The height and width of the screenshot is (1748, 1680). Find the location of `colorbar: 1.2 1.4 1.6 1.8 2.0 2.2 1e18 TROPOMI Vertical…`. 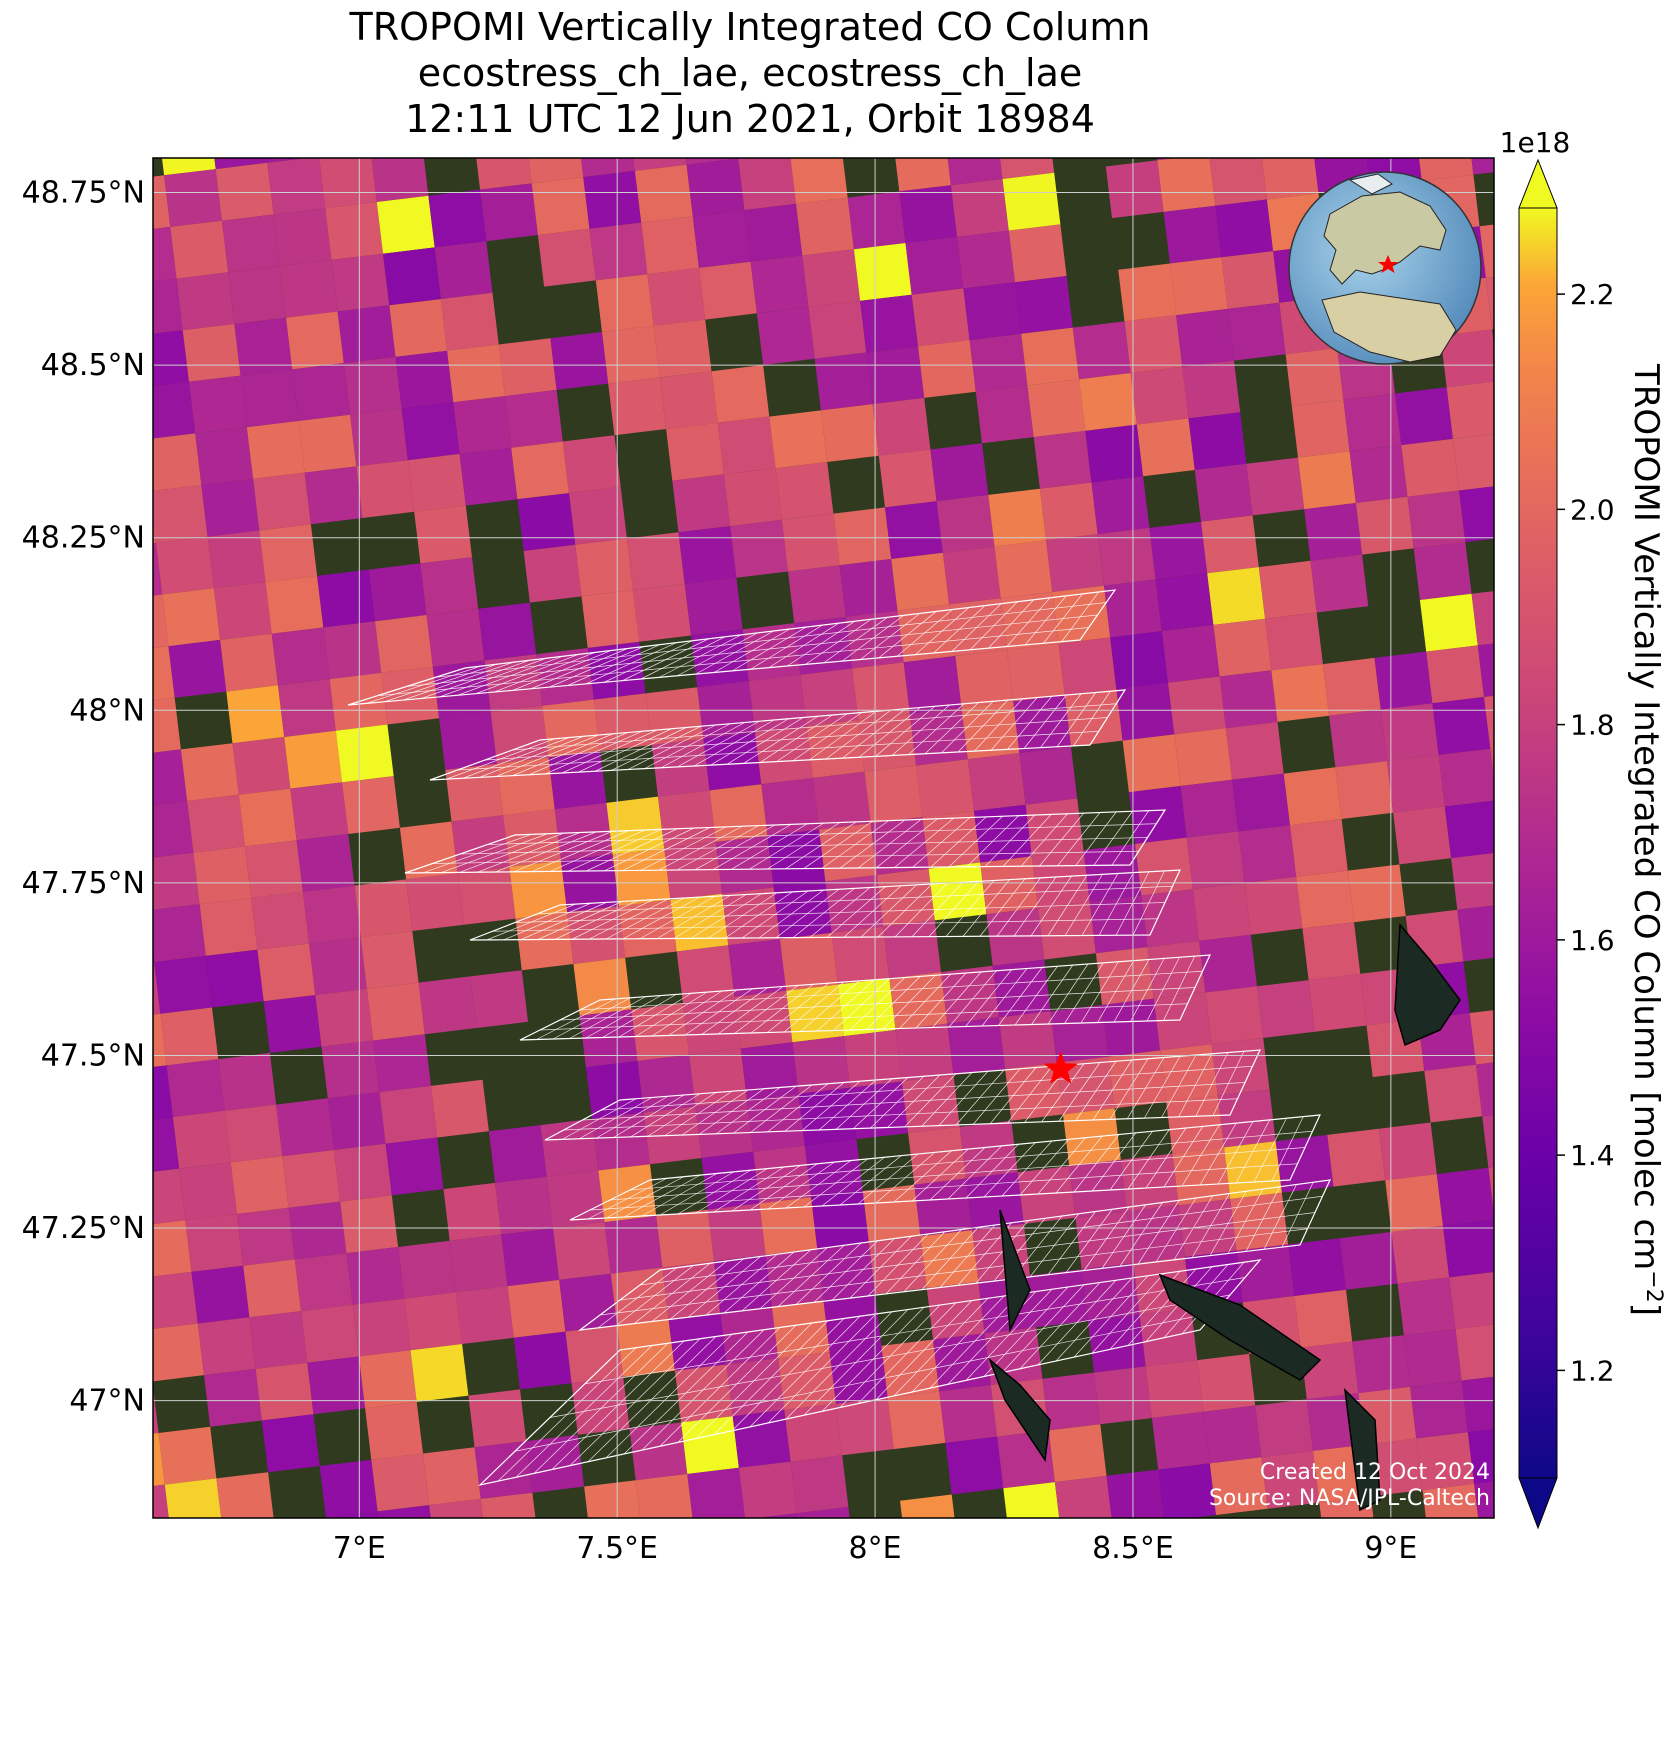

colorbar: 1.2 1.4 1.6 1.8 2.0 2.2 1e18 TROPOMI Vertical… is located at coordinates (1583, 828).